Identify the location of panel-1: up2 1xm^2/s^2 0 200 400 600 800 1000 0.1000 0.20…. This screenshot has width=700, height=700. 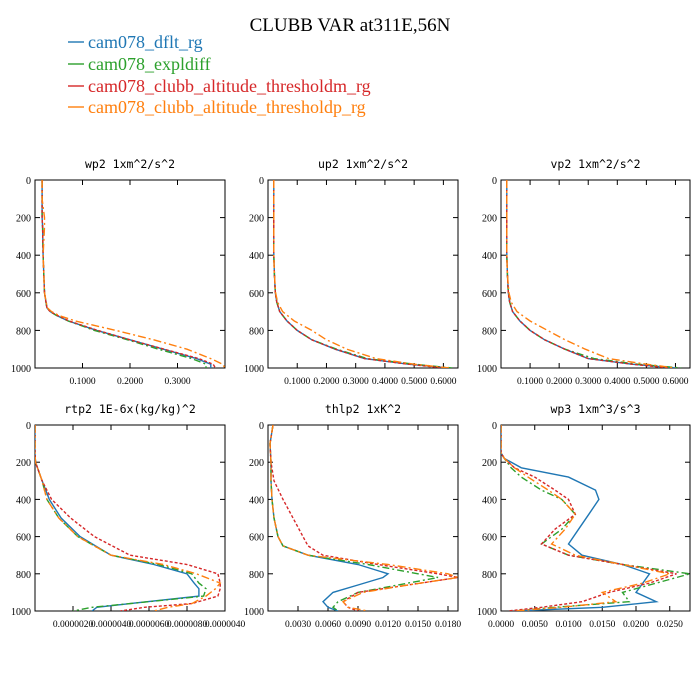
(351, 272).